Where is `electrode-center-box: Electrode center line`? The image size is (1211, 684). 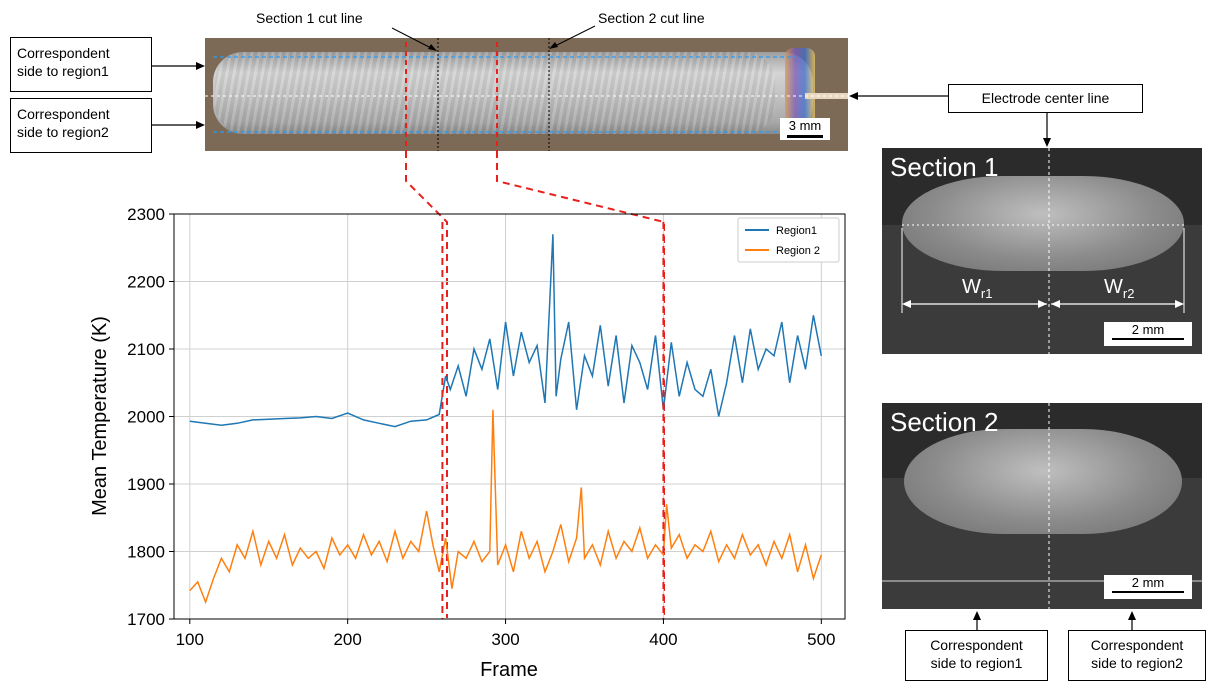
electrode-center-box: Electrode center line is located at coordinates (1045, 98).